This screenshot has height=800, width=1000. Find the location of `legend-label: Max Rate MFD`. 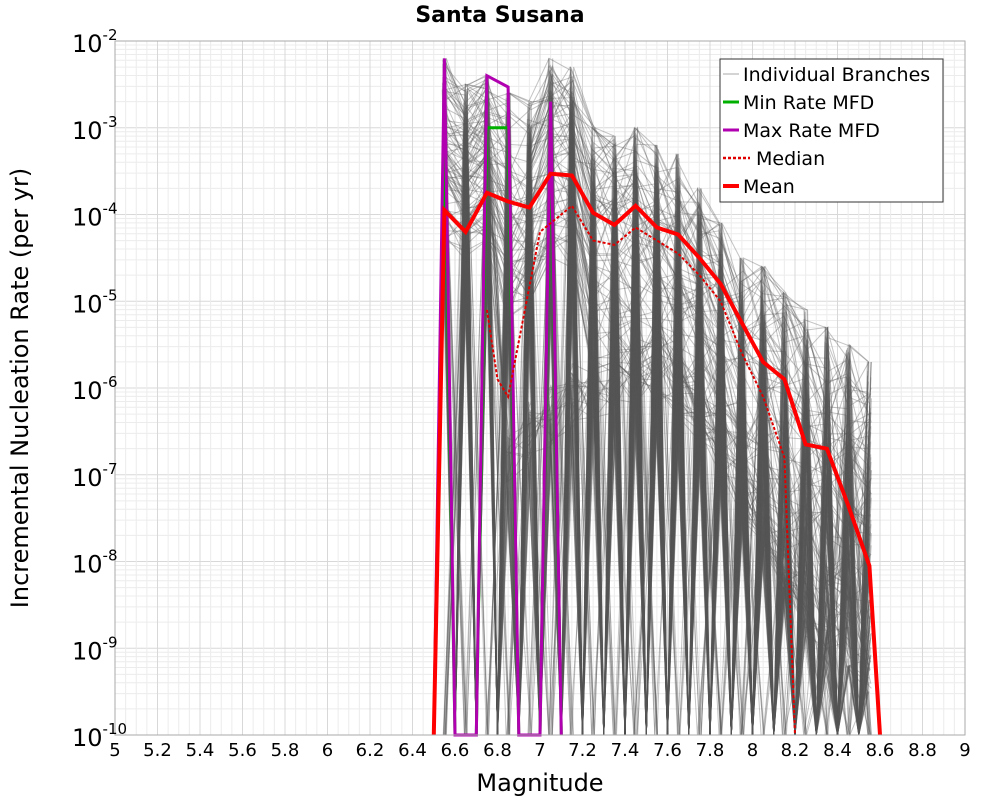

legend-label: Max Rate MFD is located at coordinates (811, 131).